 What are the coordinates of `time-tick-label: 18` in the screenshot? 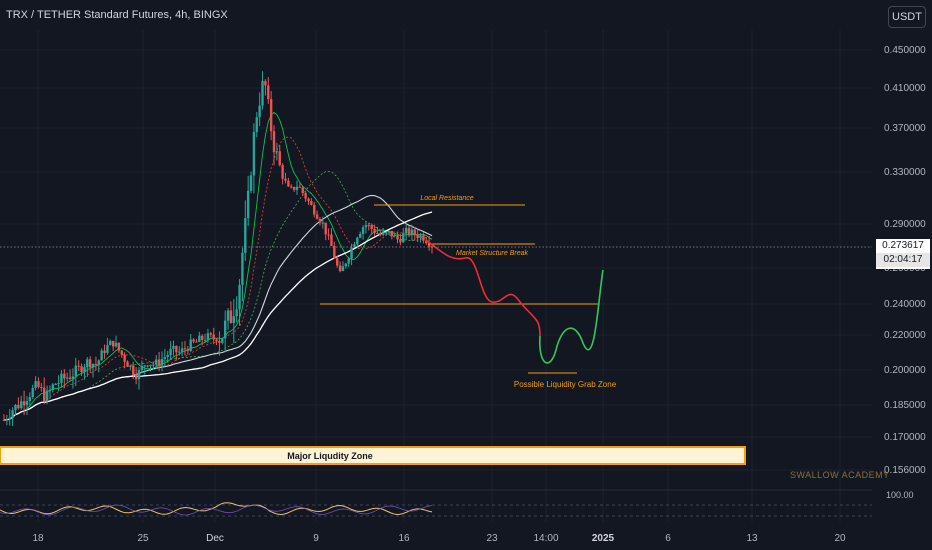 It's located at (38, 538).